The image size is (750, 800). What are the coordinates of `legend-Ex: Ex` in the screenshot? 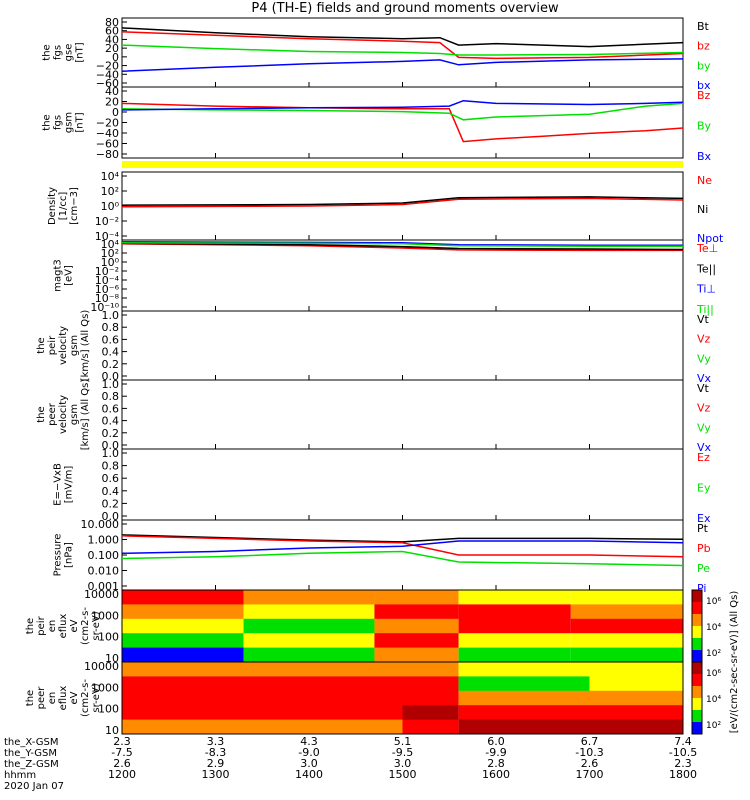 It's located at (704, 518).